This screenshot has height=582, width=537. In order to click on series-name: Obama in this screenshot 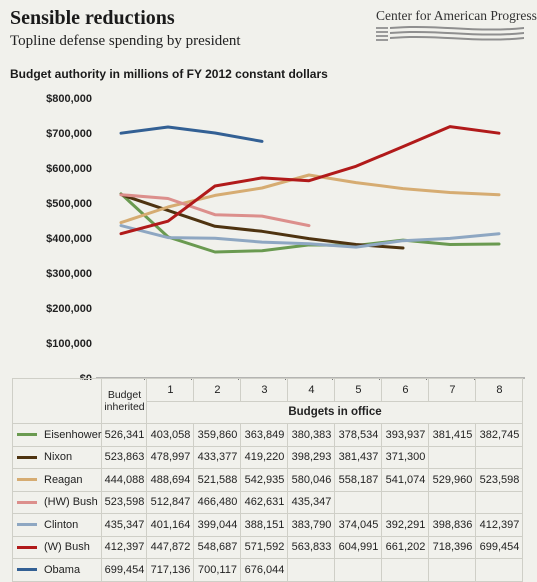, I will do `click(62, 569)`.